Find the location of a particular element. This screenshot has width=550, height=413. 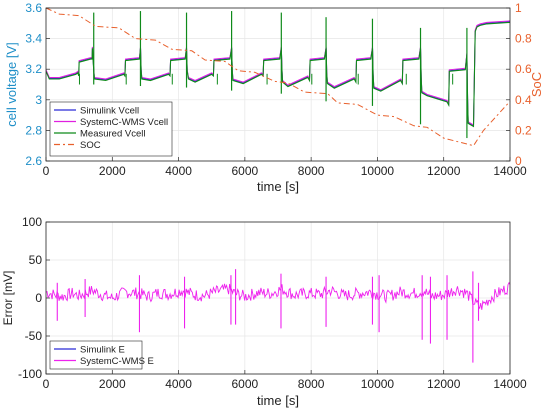

error-legend-label: Simulink E is located at coordinates (102, 350).